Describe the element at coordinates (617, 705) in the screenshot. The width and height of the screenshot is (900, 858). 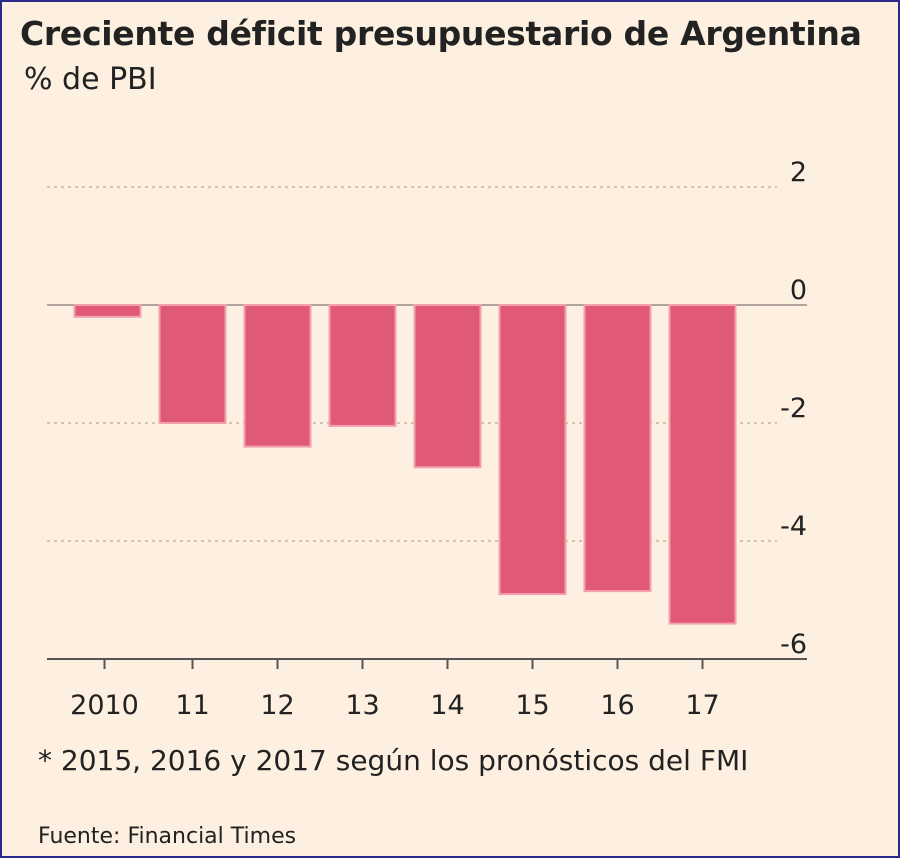
I see `x-tick-label: 16` at that location.